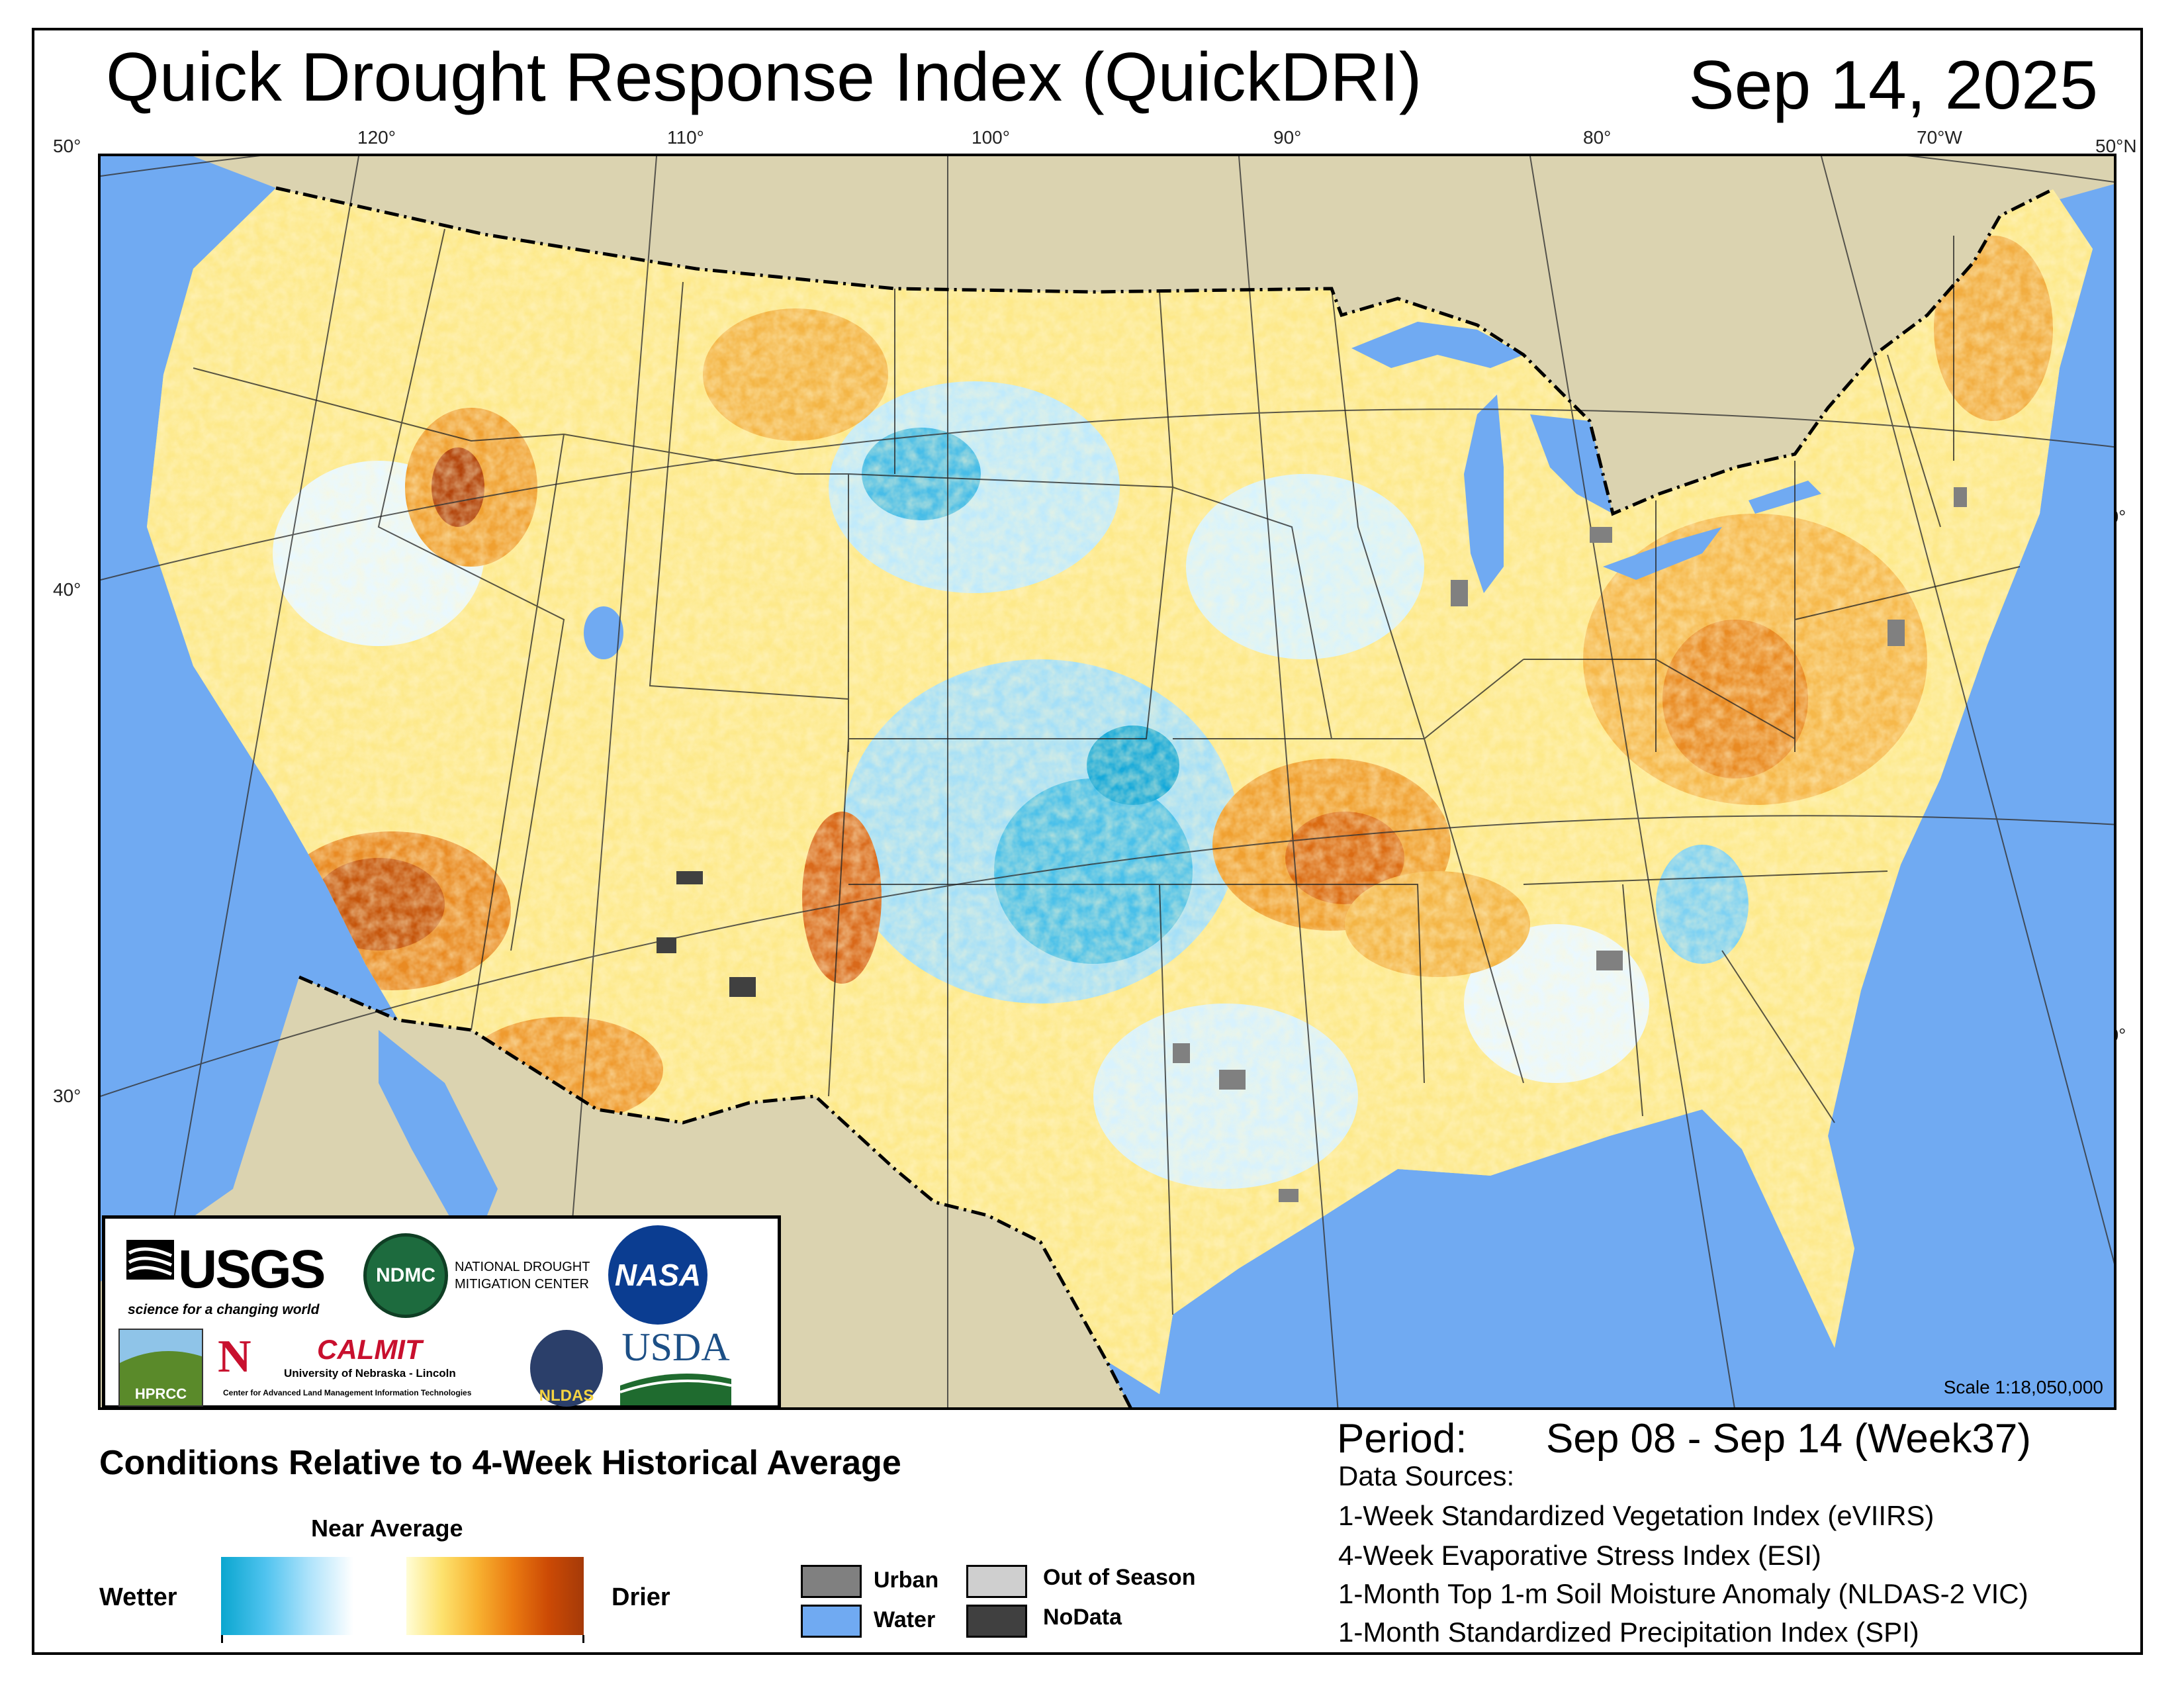 This screenshot has height=1688, width=2184. Describe the element at coordinates (138, 1597) in the screenshot. I see `legend-wetter-label: Wetter` at that location.